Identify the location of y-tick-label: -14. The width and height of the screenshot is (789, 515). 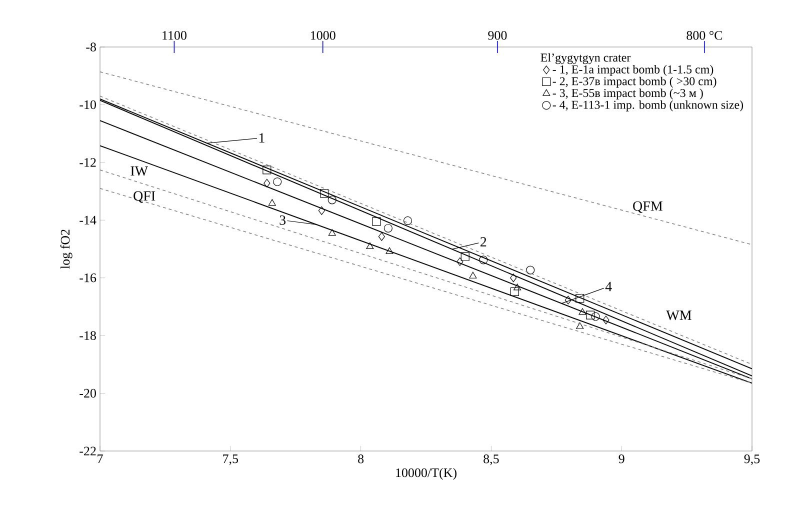
(88, 220).